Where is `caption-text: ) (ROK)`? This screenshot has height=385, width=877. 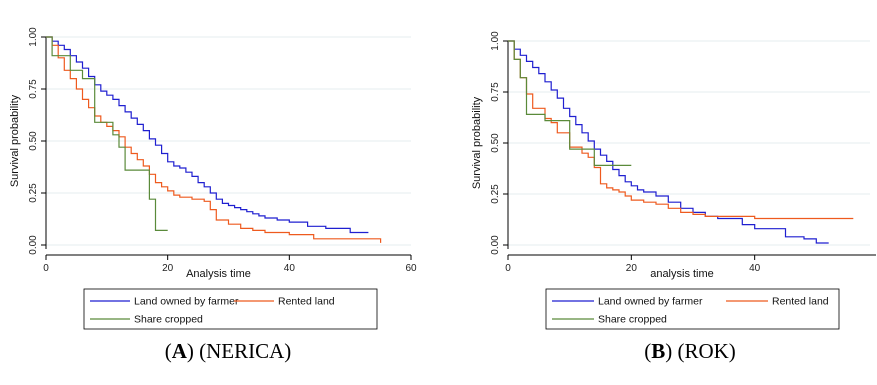
caption-text: ) (ROK) is located at coordinates (700, 351).